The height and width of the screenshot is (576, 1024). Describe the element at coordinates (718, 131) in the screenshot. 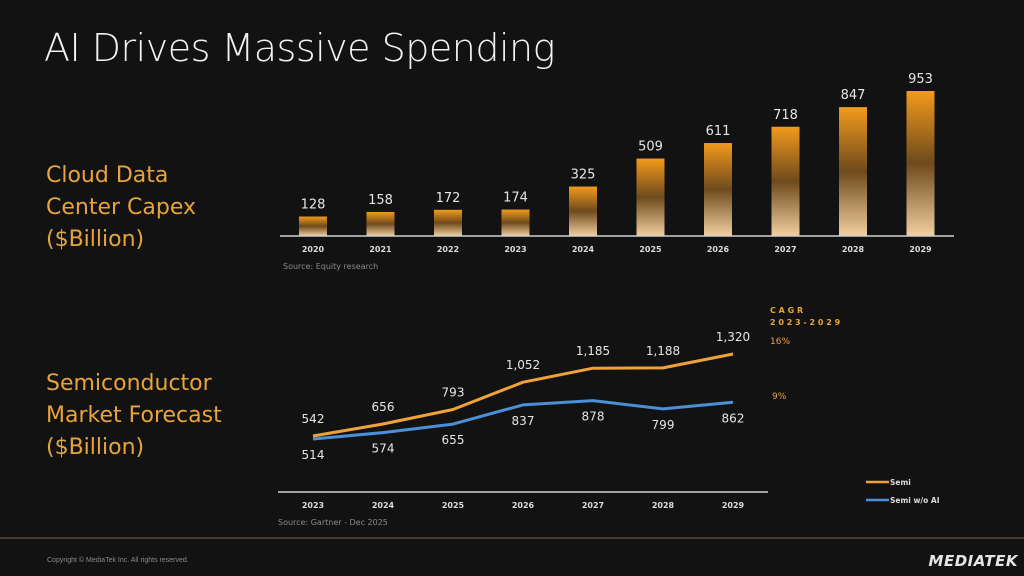

I see `bar-value-label: 611` at that location.